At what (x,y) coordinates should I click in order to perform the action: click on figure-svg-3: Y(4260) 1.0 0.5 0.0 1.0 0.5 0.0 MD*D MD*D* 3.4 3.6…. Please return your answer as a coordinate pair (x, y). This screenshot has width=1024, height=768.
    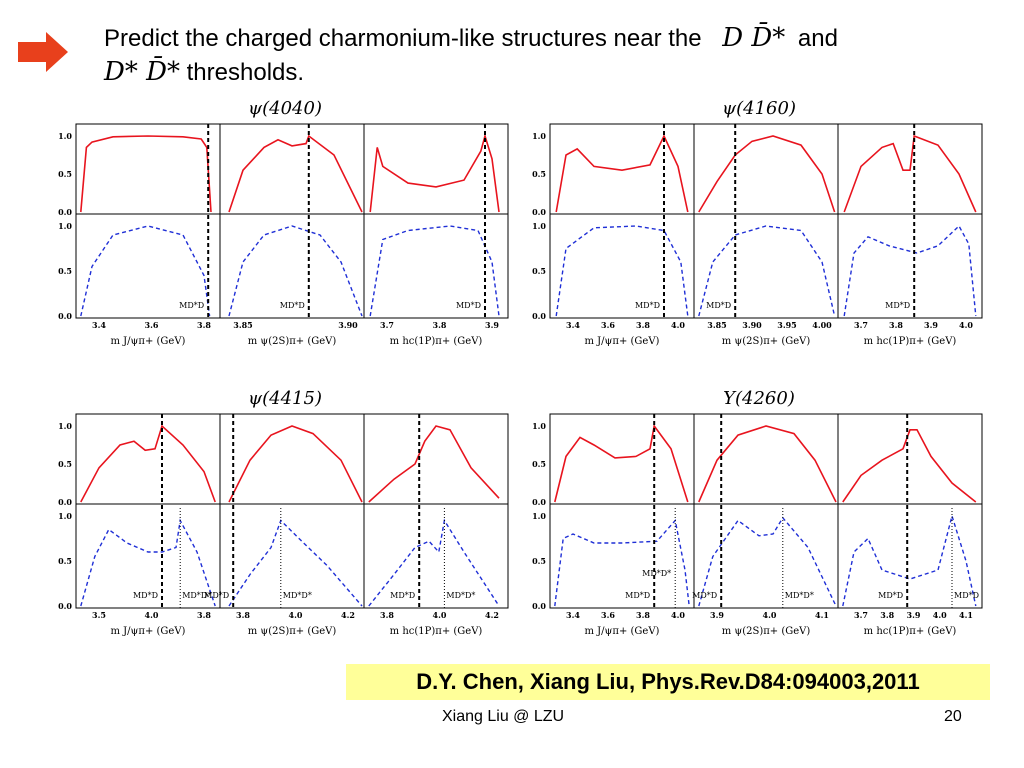
    Looking at the image, I should click on (757, 512).